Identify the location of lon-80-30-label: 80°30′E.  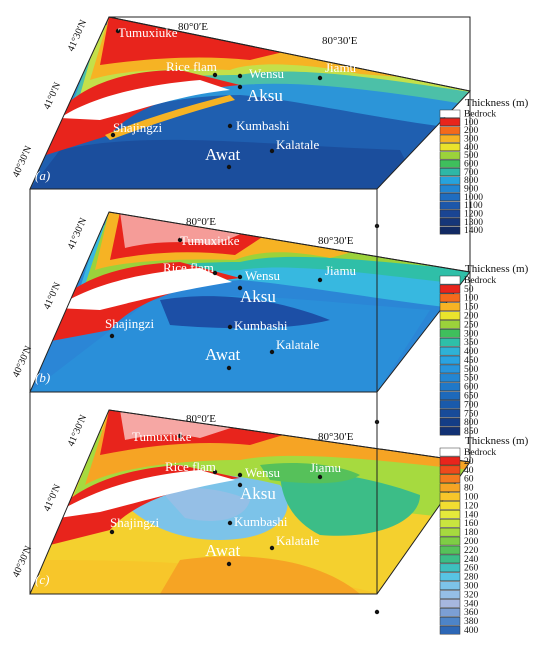
(340, 41).